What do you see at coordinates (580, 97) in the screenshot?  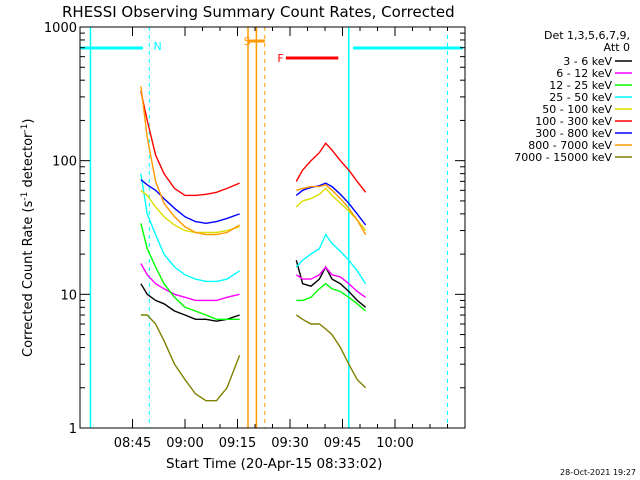 I see `legend-label-4: 25 - 50 keV` at bounding box center [580, 97].